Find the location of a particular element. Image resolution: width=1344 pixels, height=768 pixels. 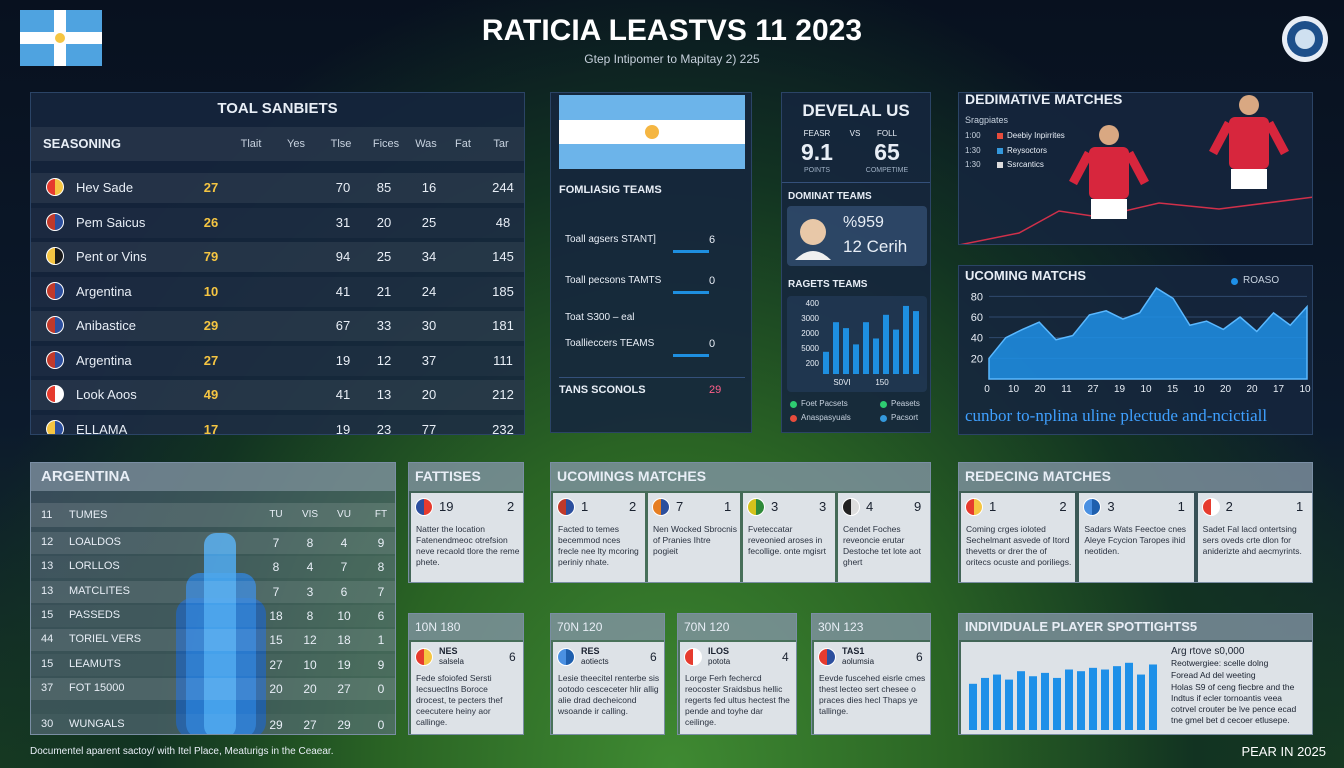

cell: 19 is located at coordinates (344, 664).